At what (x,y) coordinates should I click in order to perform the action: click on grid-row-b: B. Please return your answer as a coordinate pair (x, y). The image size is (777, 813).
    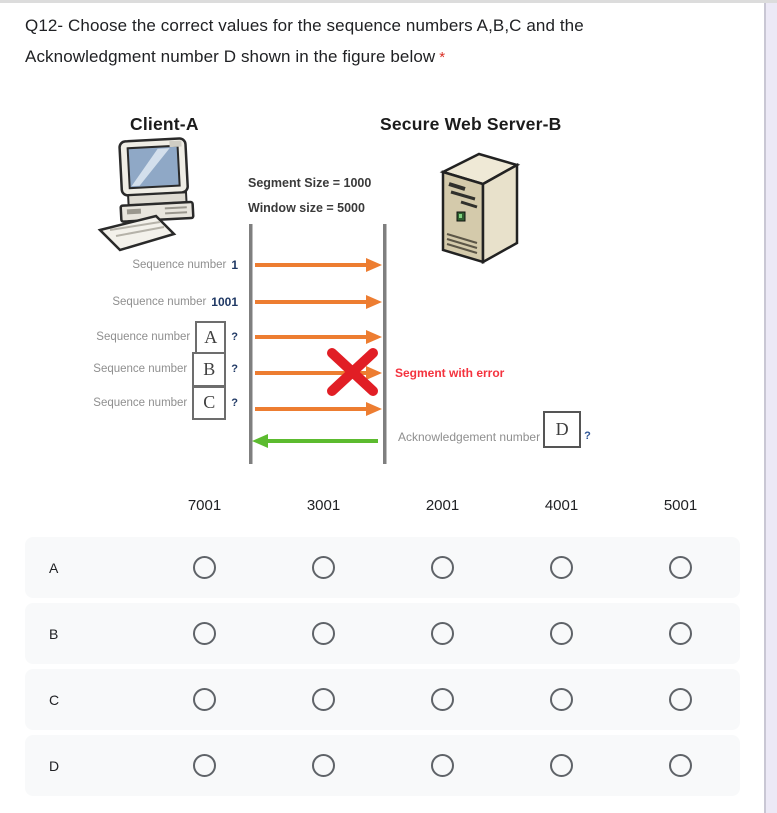
    Looking at the image, I should click on (382, 633).